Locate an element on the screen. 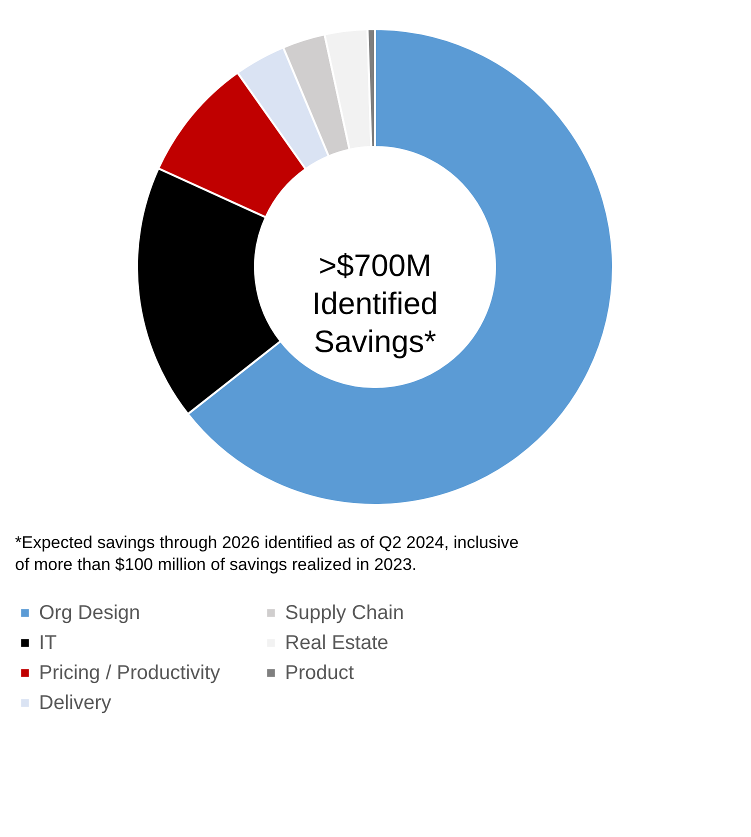 Image resolution: width=751 pixels, height=837 pixels. text: *Expected savings through 2026 identified as of Q2 2024, inclusive of more than $100 million of savings realized in 2023. is located at coordinates (267, 553).